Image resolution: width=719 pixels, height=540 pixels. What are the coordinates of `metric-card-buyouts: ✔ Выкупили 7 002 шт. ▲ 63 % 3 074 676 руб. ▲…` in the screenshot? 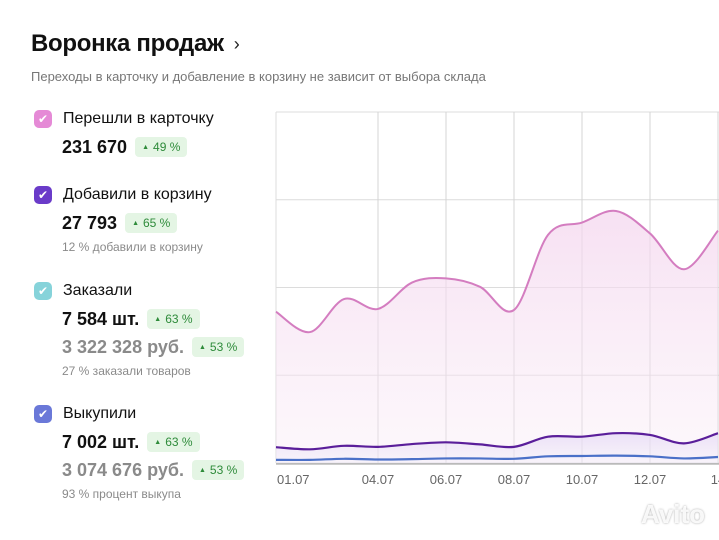 It's located at (139, 452).